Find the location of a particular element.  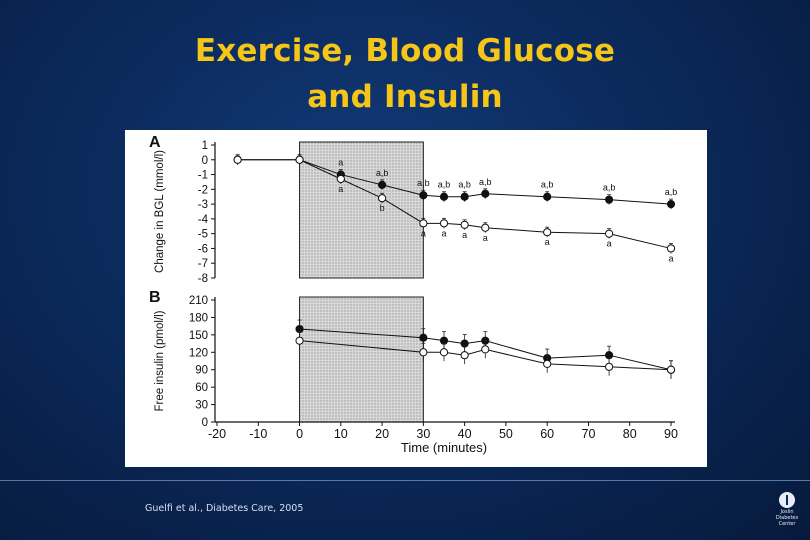

panel-b-x-tick-label: 50 is located at coordinates (506, 434).